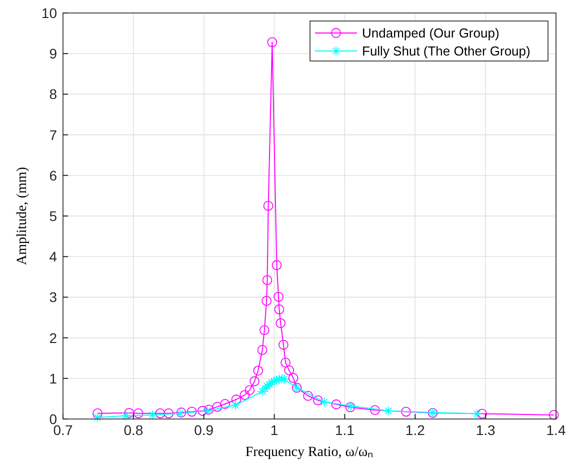 This screenshot has width=580, height=472. What do you see at coordinates (53, 216) in the screenshot?
I see `y-tick-label: 5` at bounding box center [53, 216].